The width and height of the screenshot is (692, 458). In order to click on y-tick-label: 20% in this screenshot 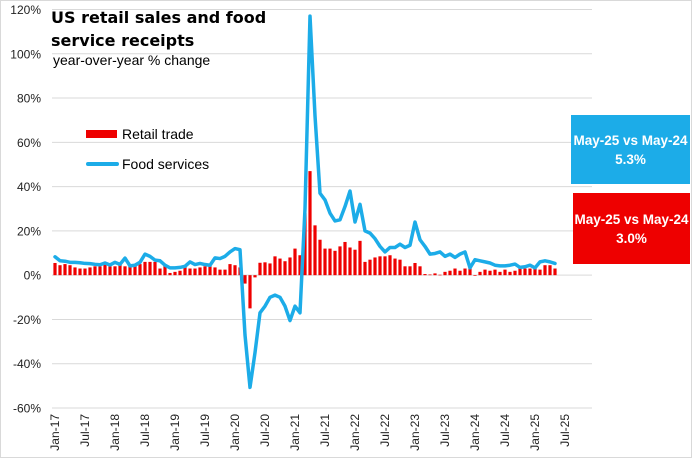, I will do `click(29, 231)`.